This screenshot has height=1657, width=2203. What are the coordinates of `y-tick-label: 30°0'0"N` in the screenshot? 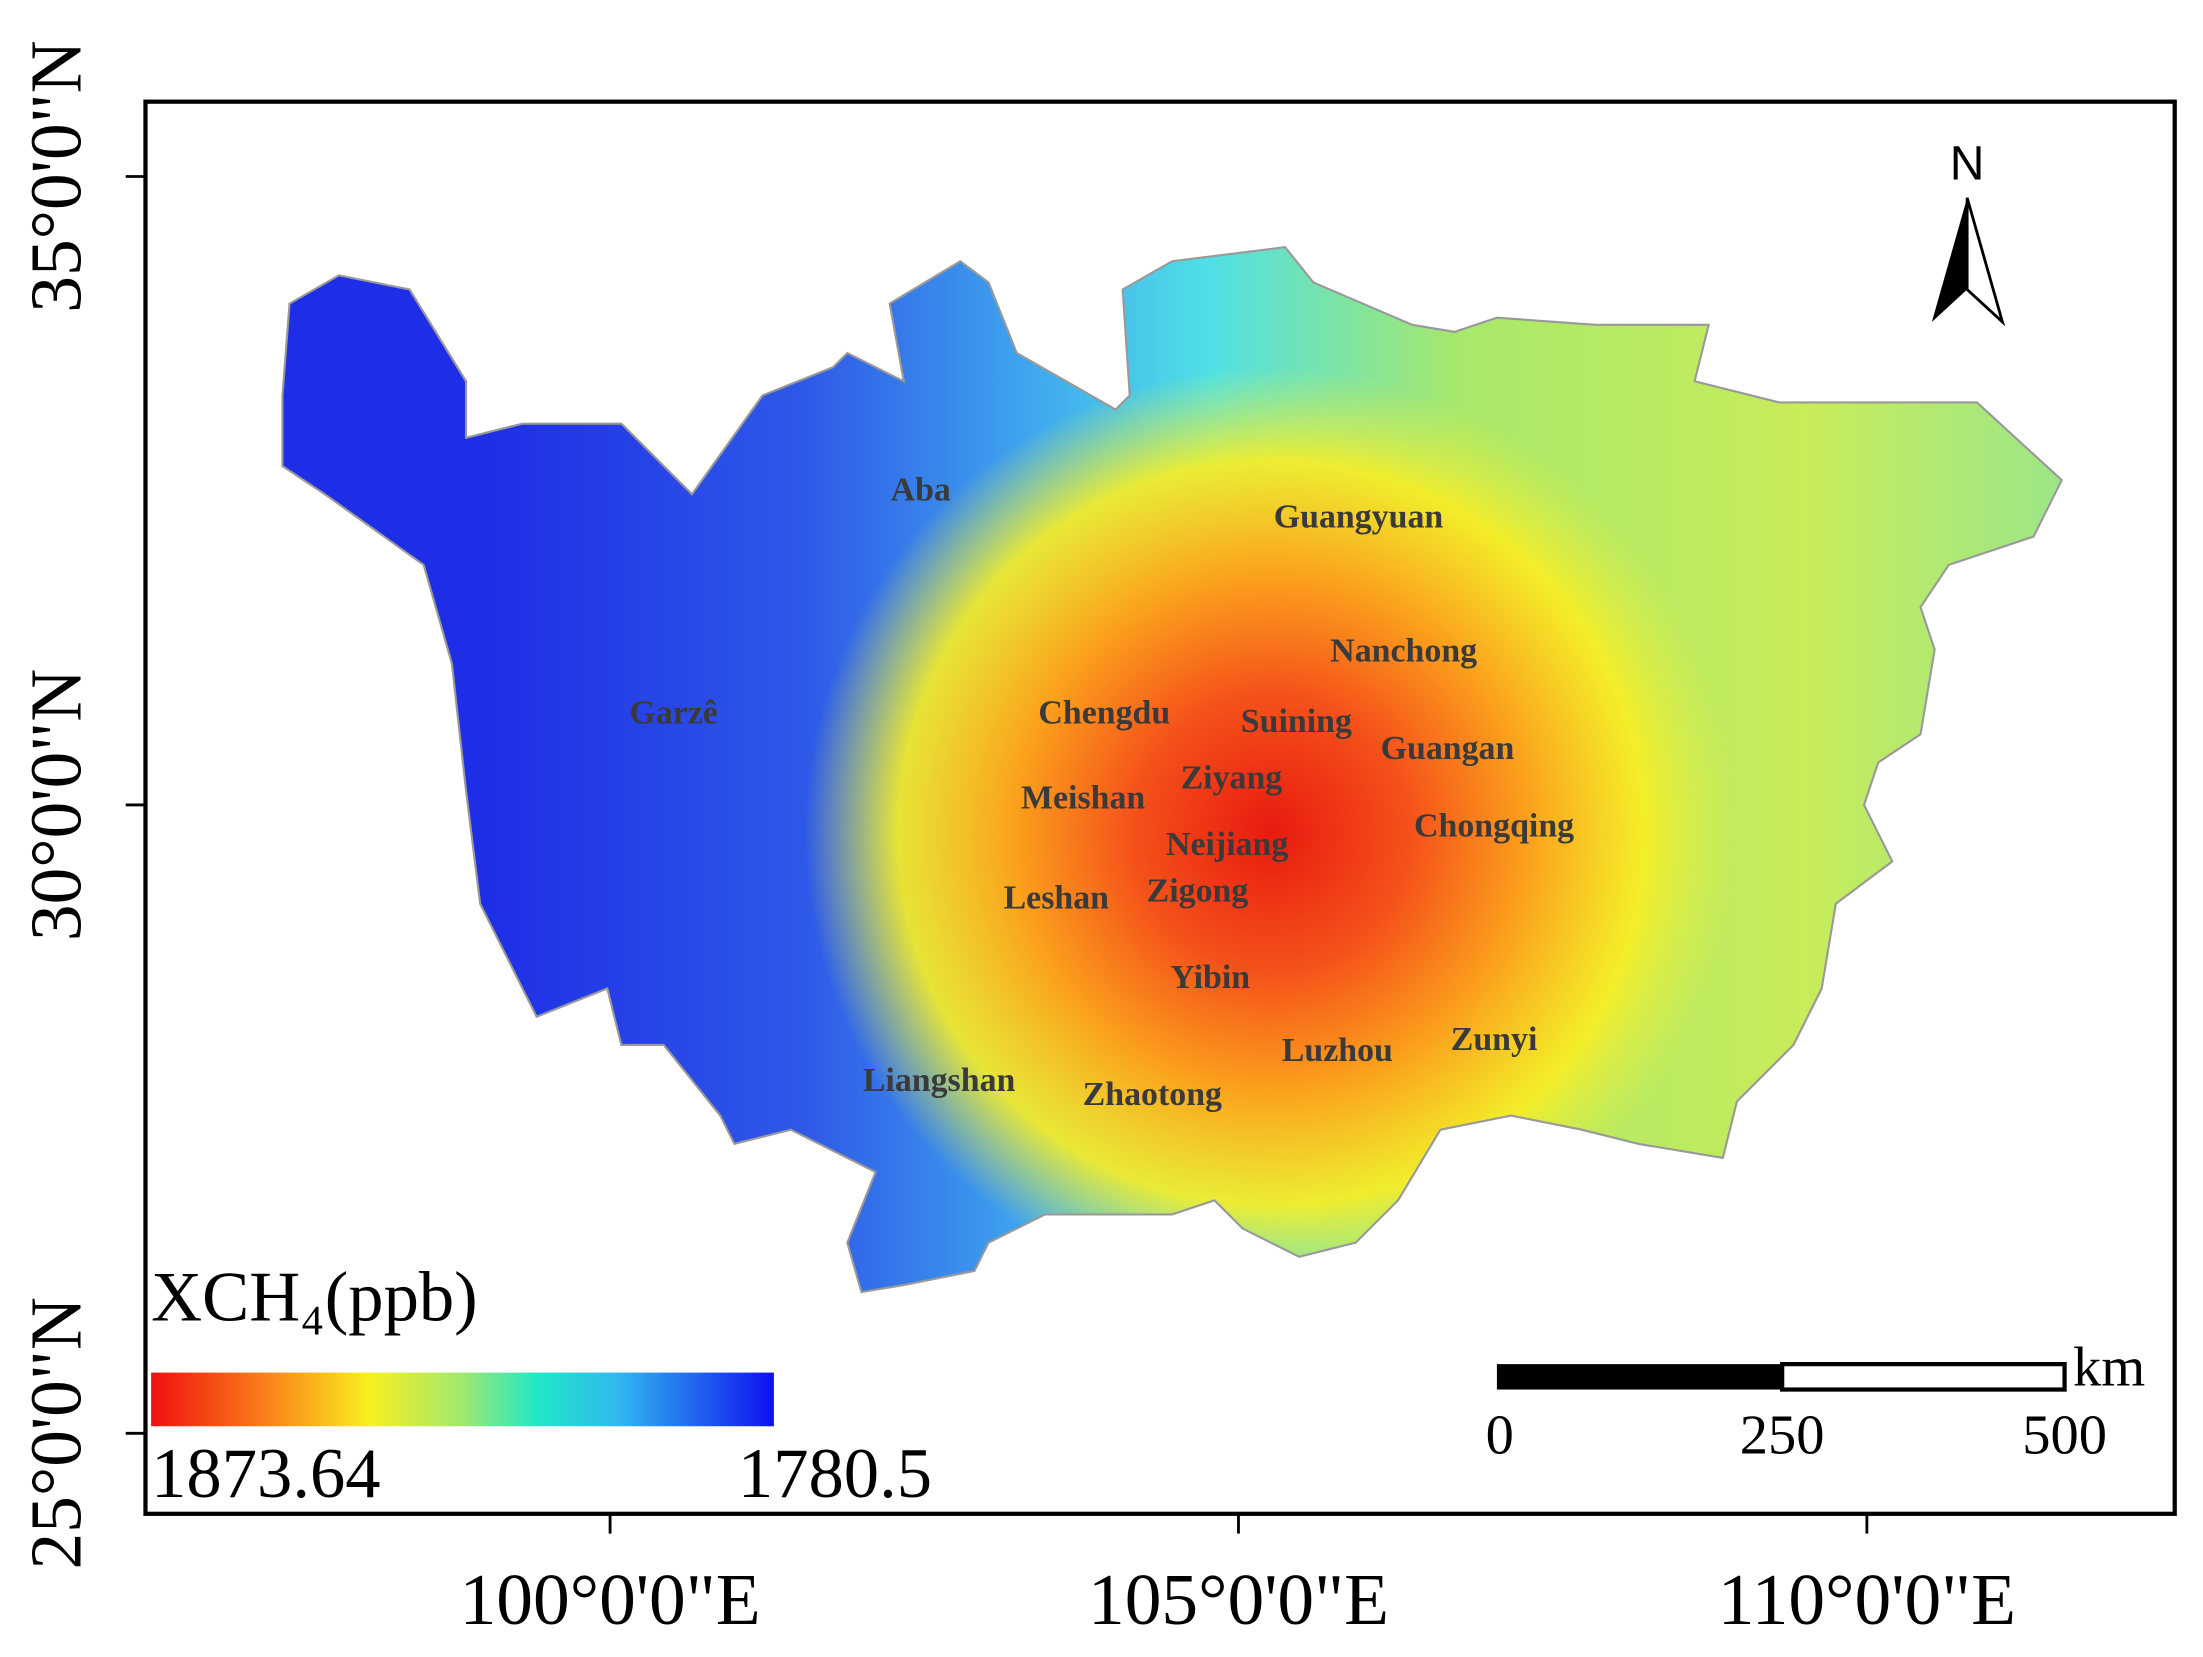 It's located at (55, 805).